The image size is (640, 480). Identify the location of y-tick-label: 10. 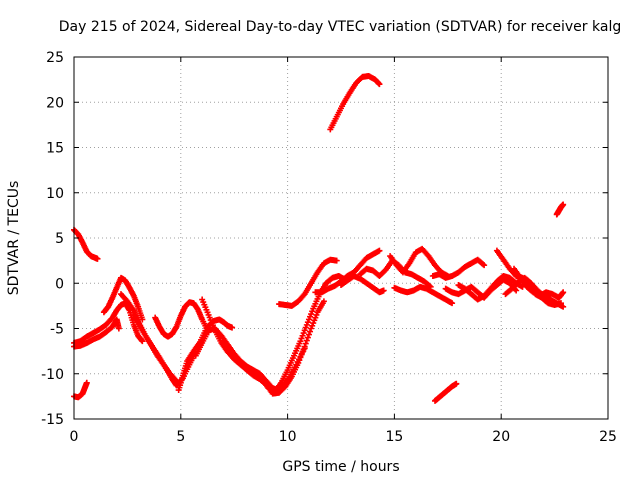
(55, 194).